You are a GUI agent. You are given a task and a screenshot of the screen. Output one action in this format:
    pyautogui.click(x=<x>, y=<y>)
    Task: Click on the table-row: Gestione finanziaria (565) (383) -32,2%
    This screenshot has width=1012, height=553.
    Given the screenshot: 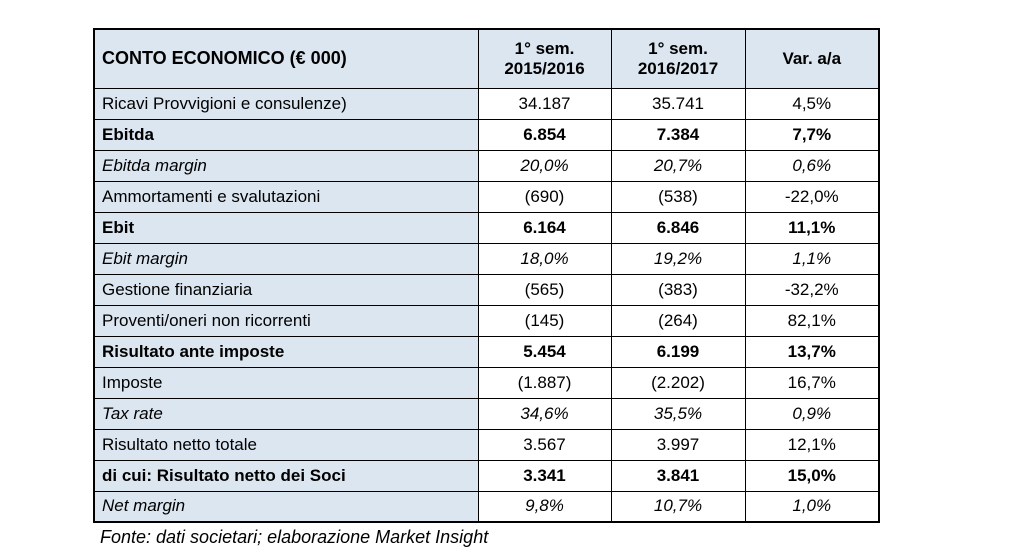 What is the action you would take?
    pyautogui.click(x=486, y=289)
    